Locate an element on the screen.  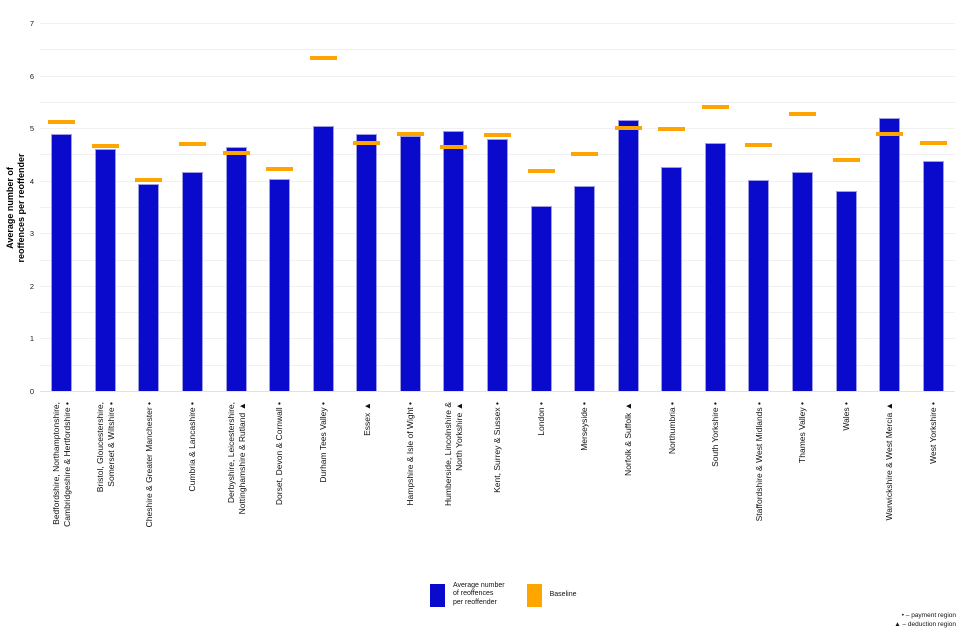
x-axis-label: Cumbria & Lancashire • is located at coordinates (192, 447).